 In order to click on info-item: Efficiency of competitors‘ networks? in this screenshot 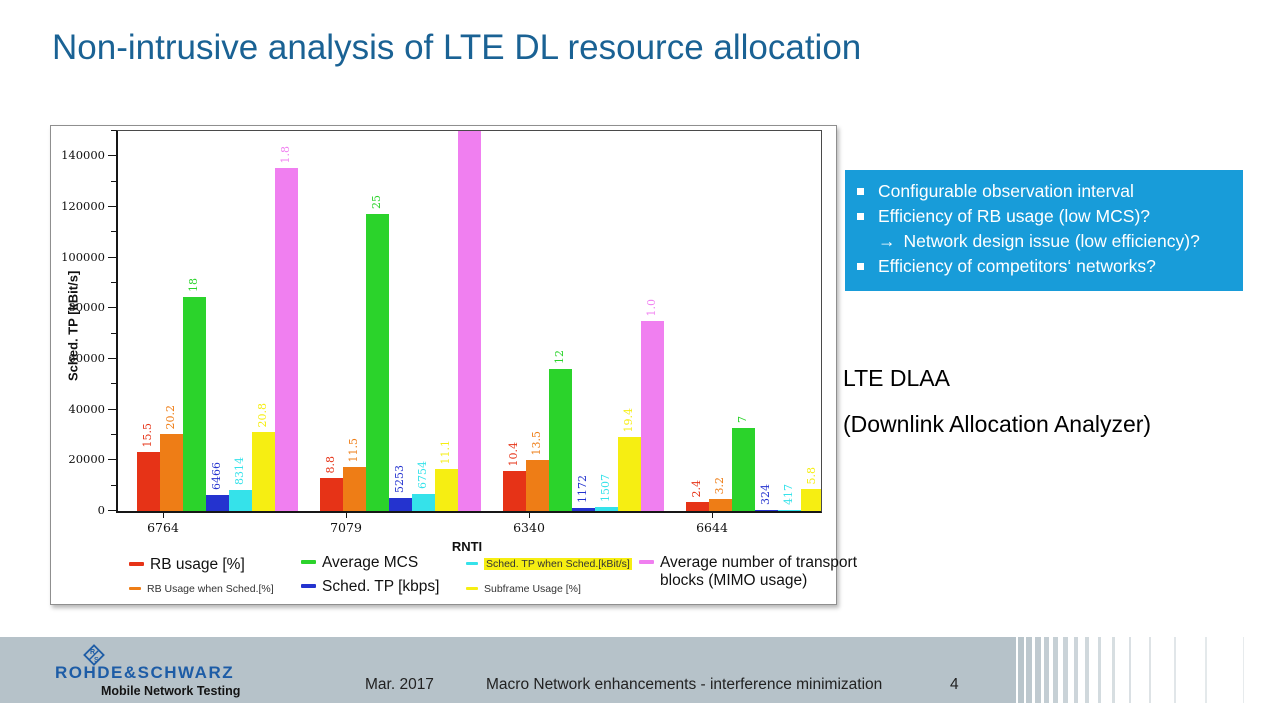, I will do `click(1045, 266)`.